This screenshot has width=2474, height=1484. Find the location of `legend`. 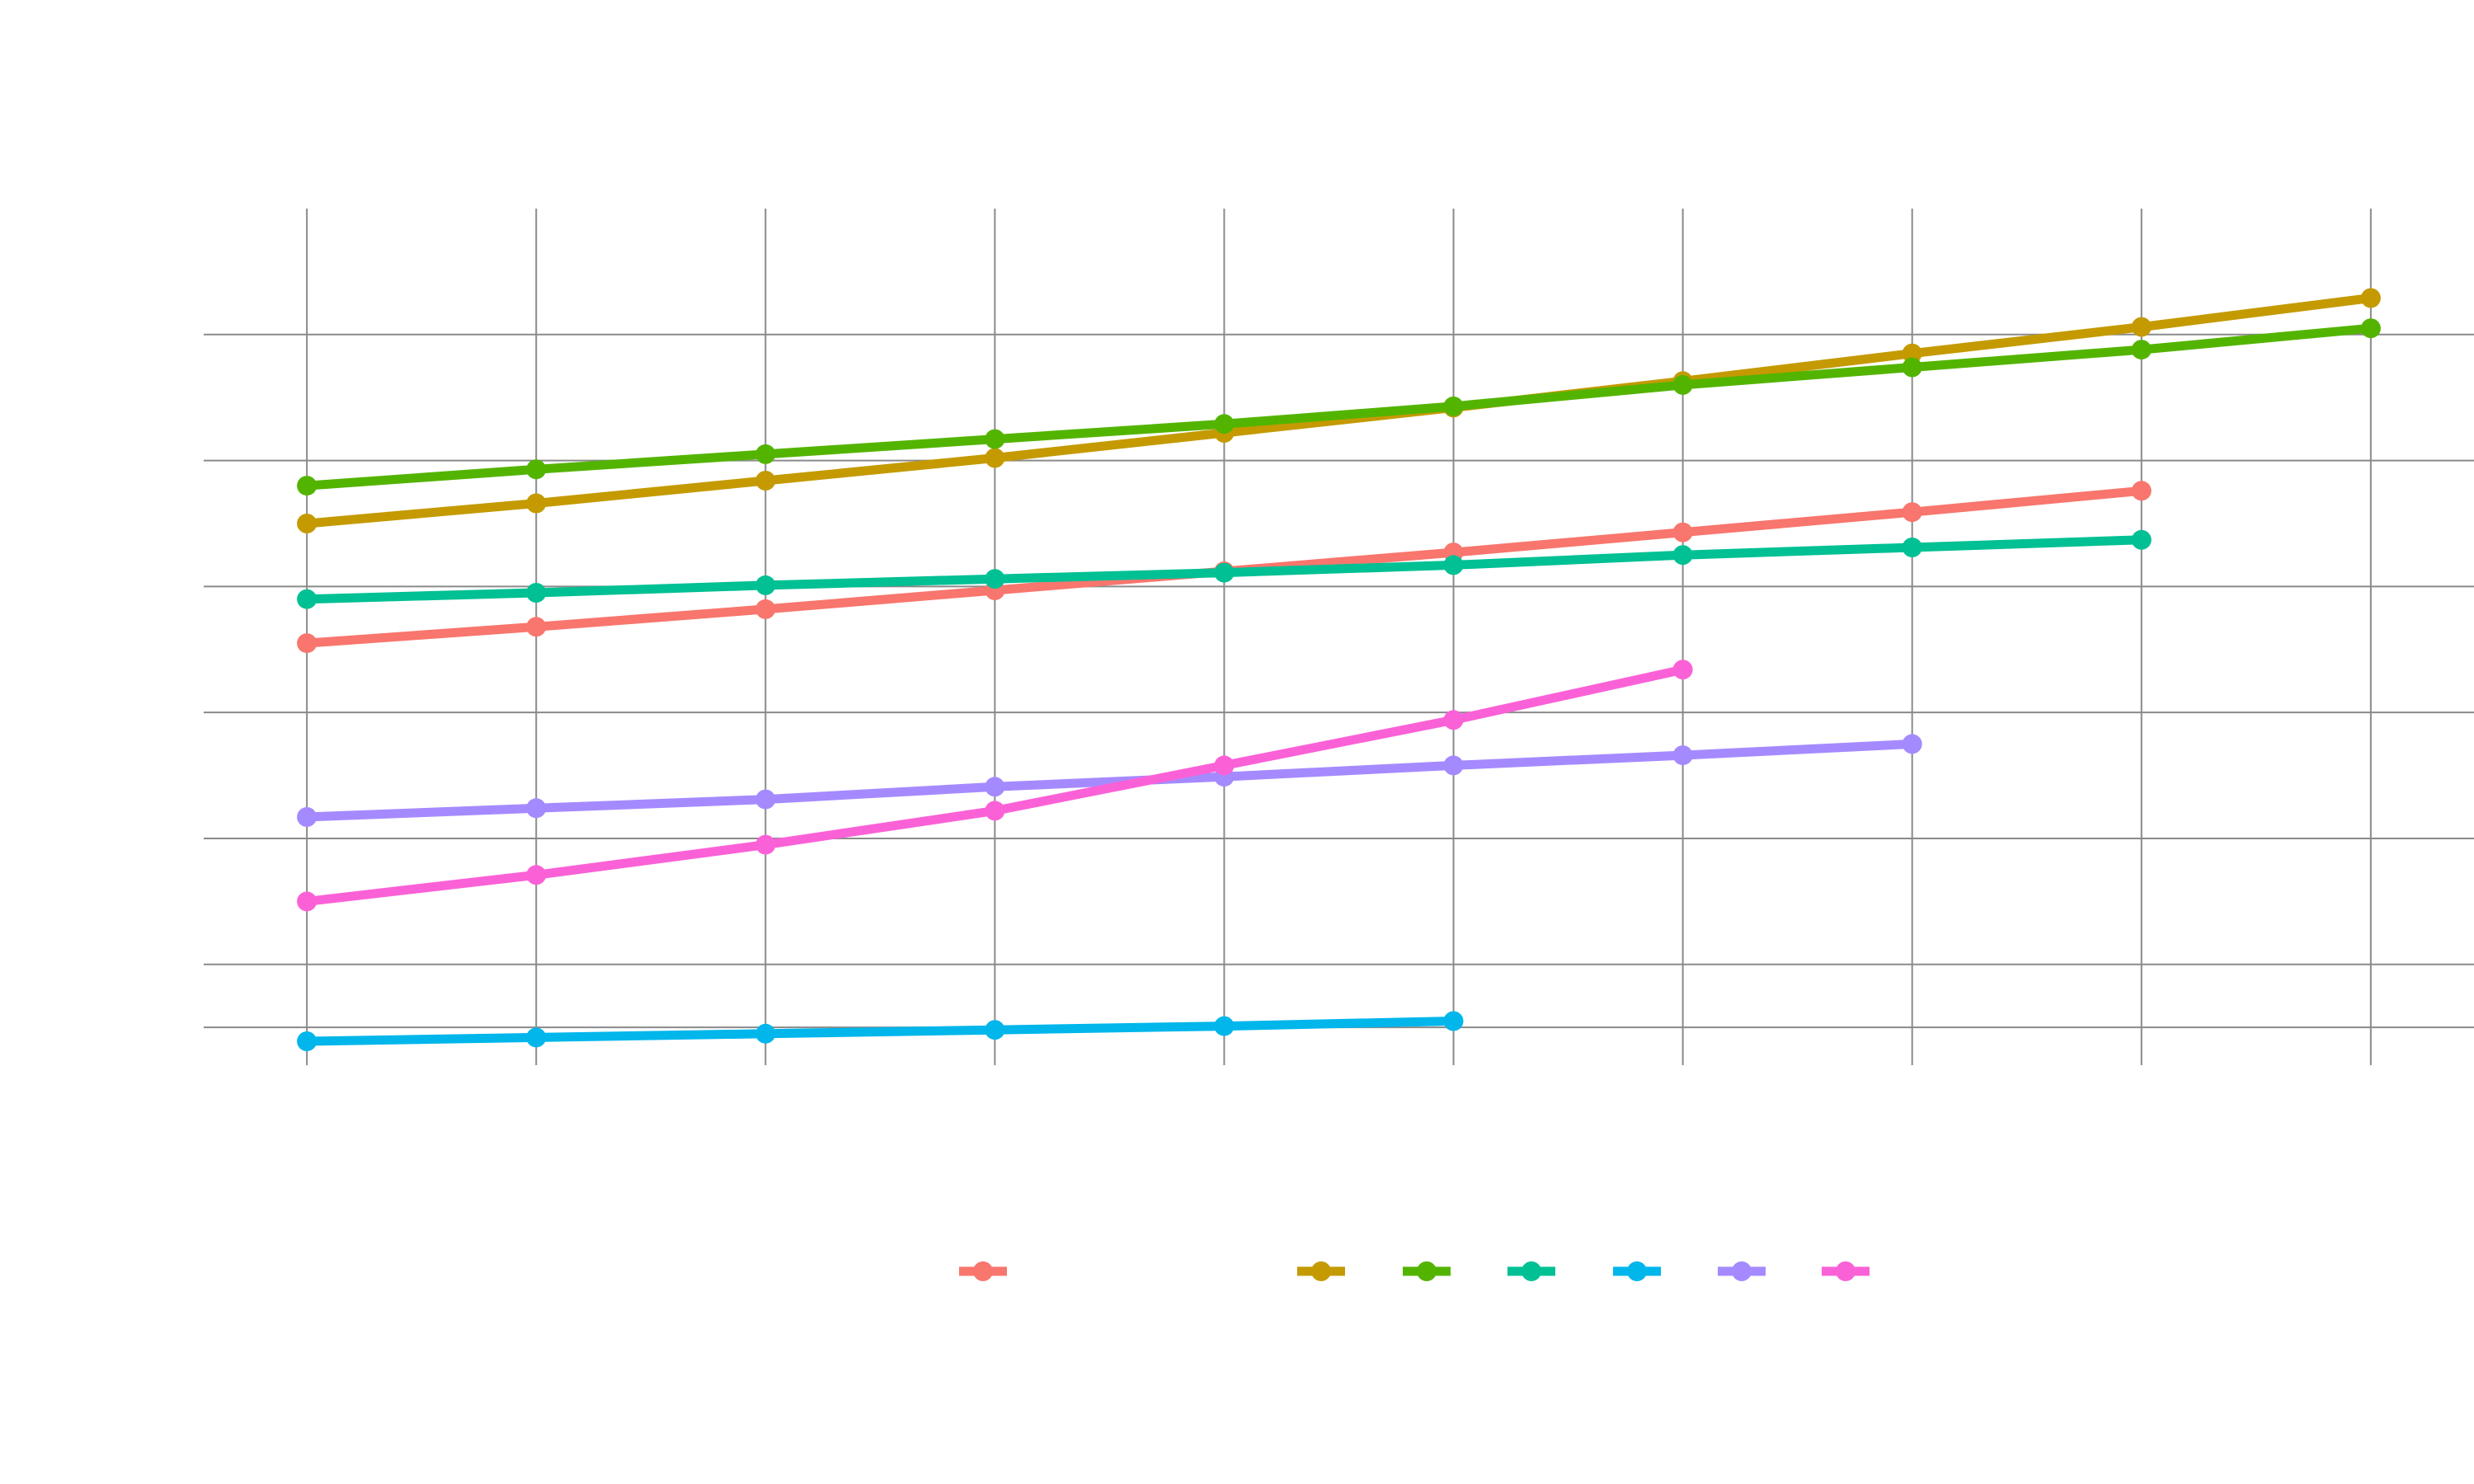

legend is located at coordinates (1414, 1271).